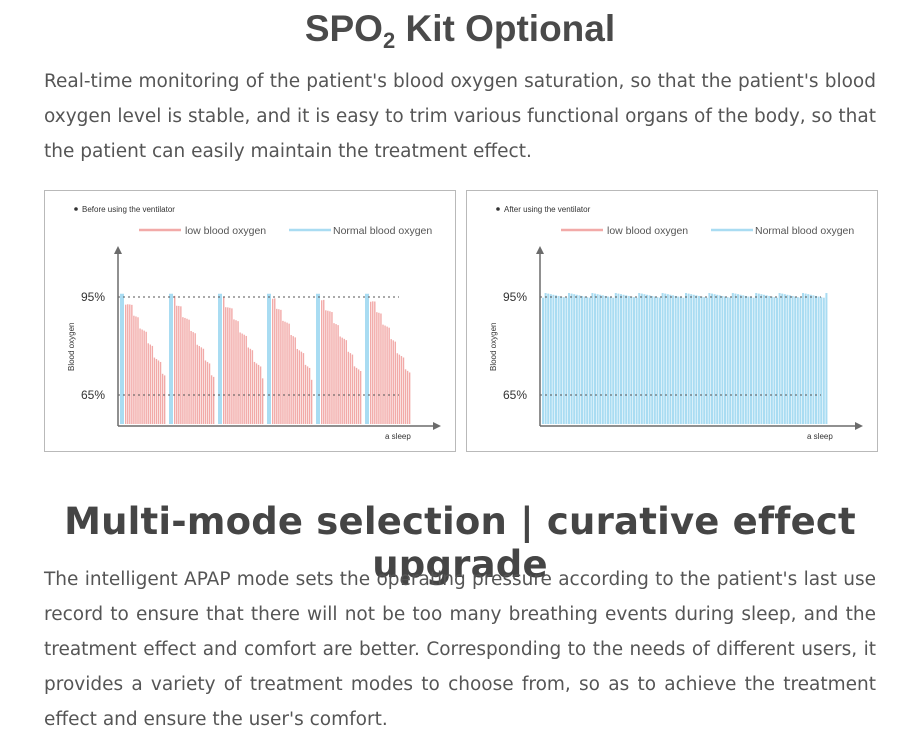  What do you see at coordinates (382, 231) in the screenshot?
I see `legend-label-normal: Normal blood oxygen` at bounding box center [382, 231].